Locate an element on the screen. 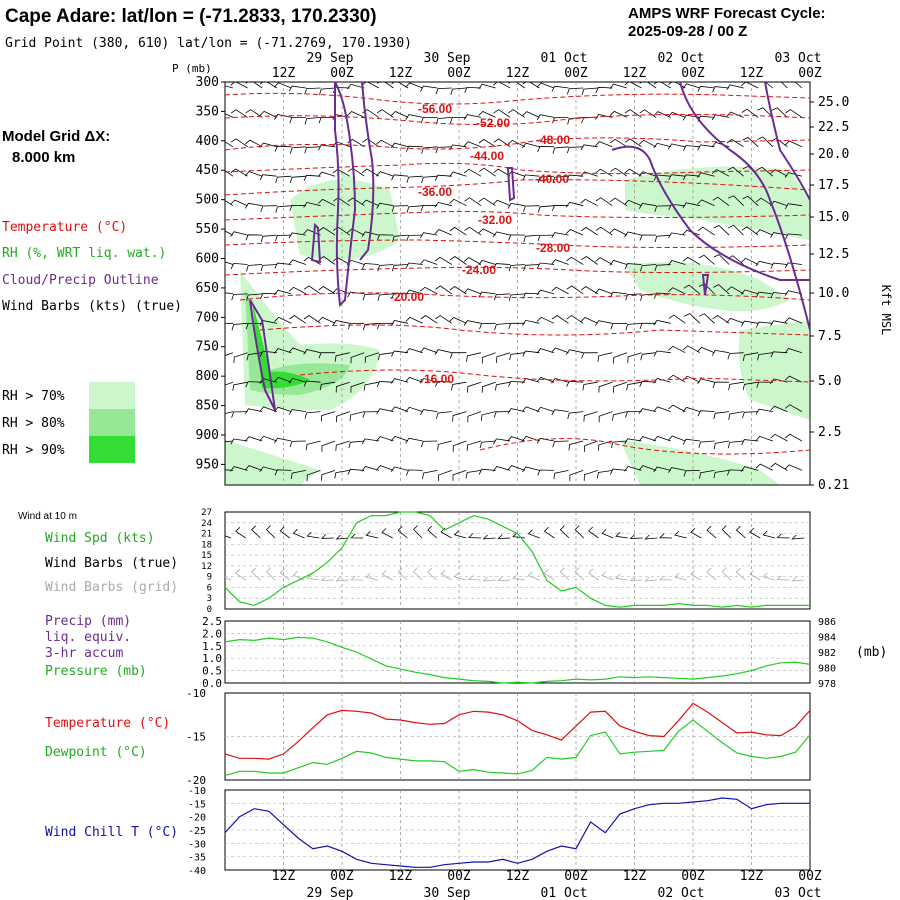 The image size is (900, 900). top-hour-label: 00Z is located at coordinates (459, 73).